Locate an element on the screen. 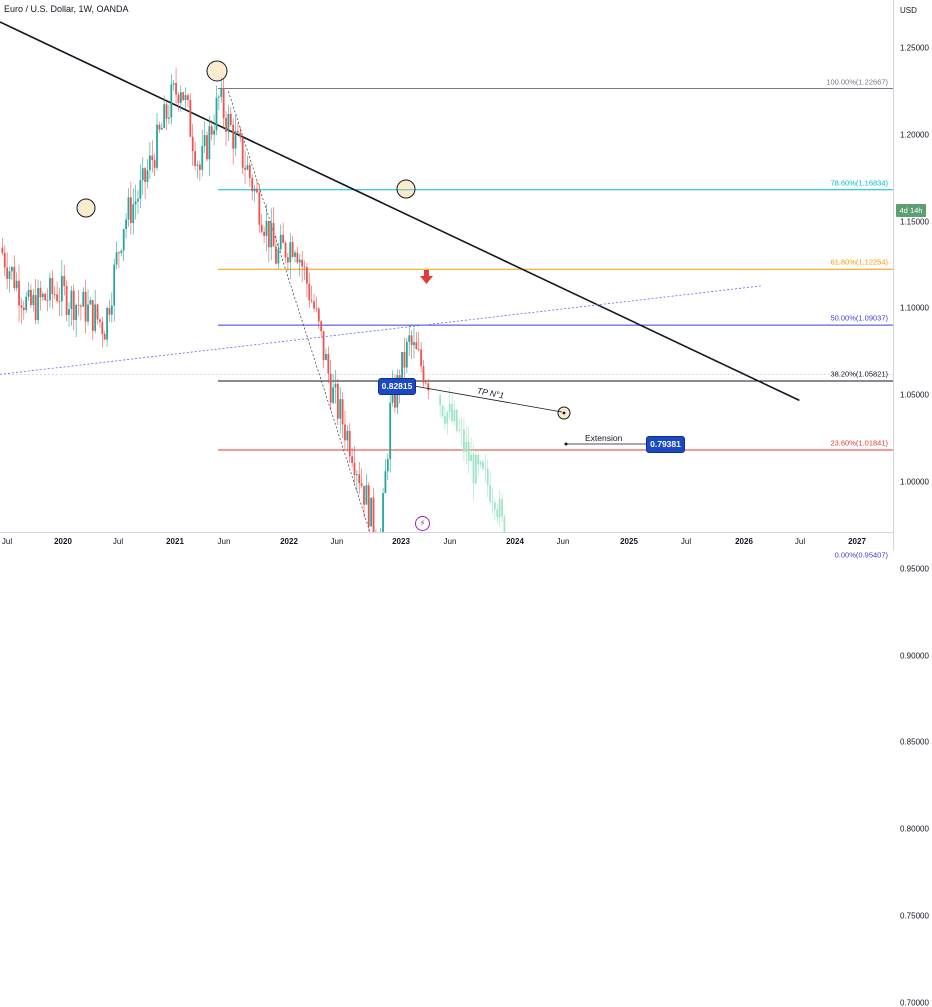 The image size is (932, 1007). price-tick: 1.00000 is located at coordinates (914, 482).